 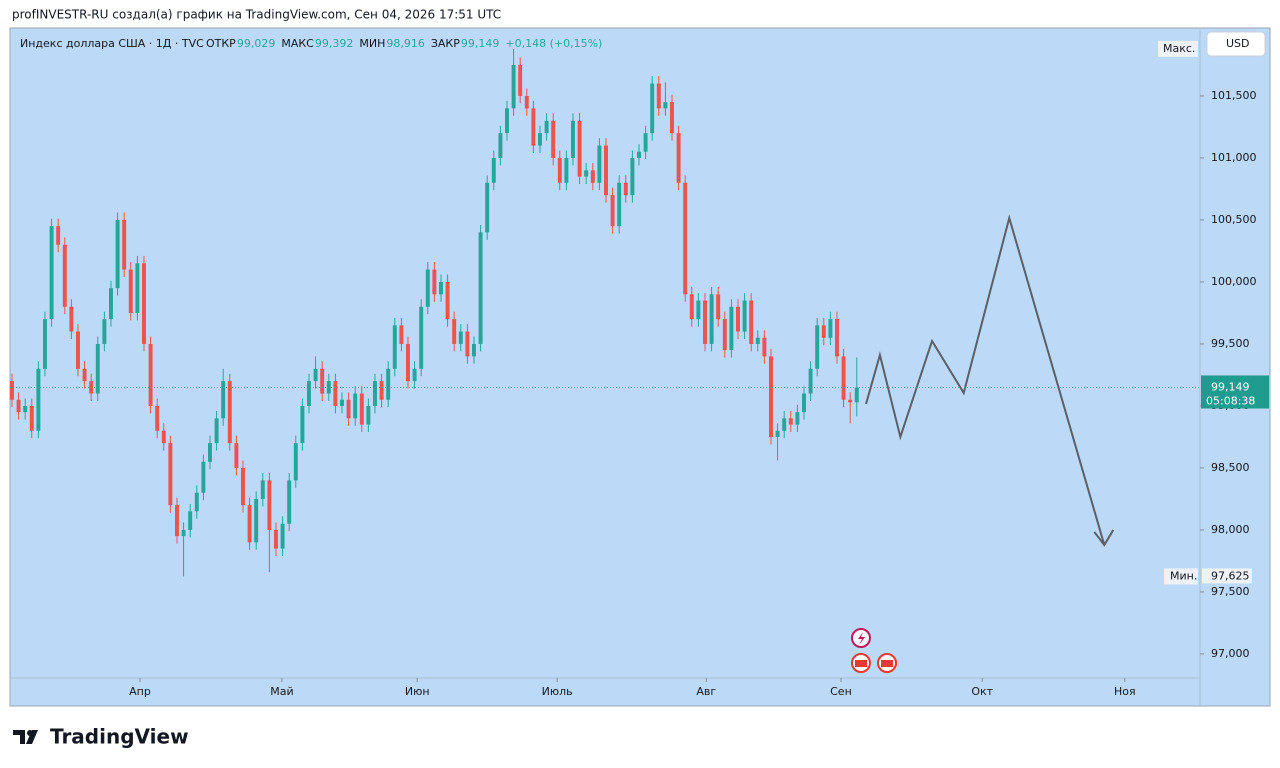 I want to click on min-marker-box, so click(x=1181, y=576).